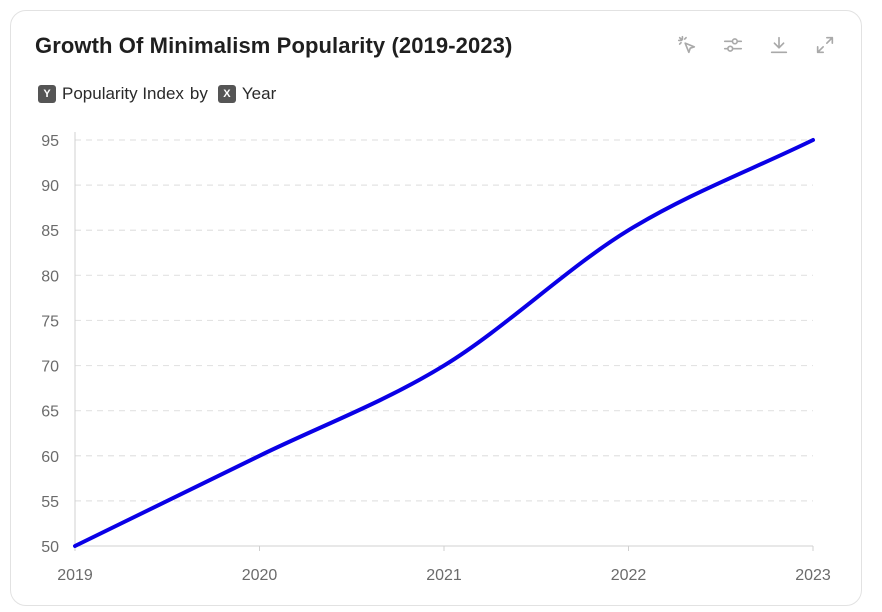 Image resolution: width=882 pixels, height=612 pixels. I want to click on y-tick-label: 75, so click(50, 321).